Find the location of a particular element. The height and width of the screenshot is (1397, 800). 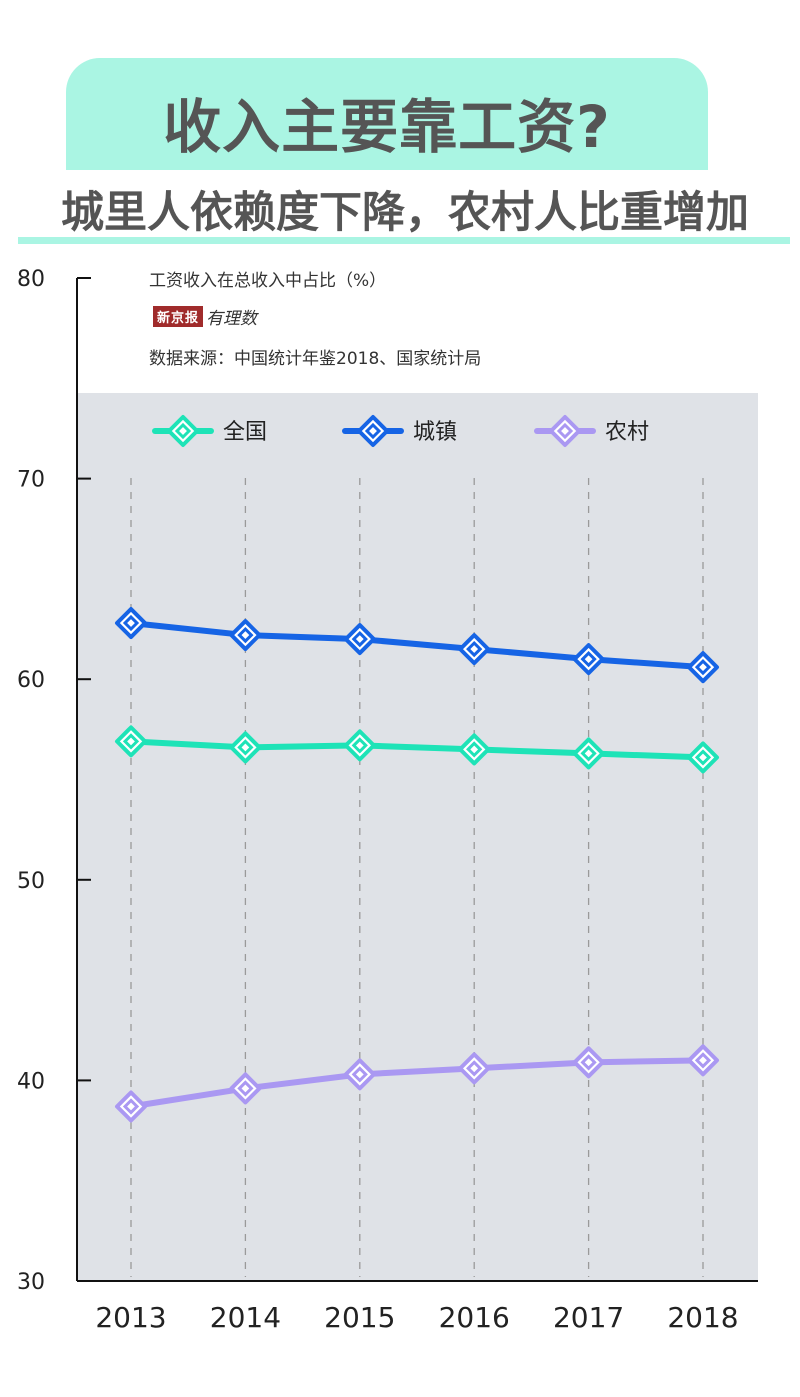

legend-item-1: 城镇 is located at coordinates (399, 431).